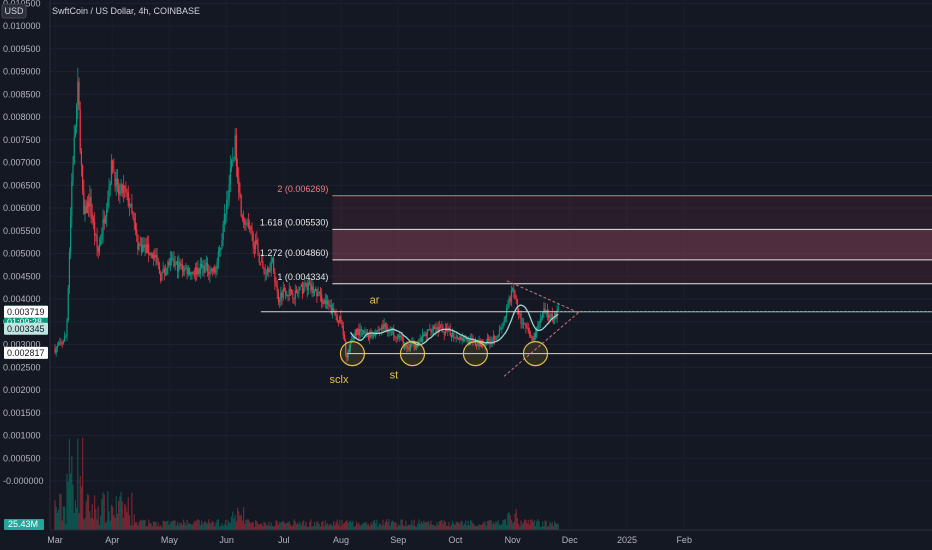 The width and height of the screenshot is (932, 550). Describe the element at coordinates (535, 354) in the screenshot. I see `highlight-circle` at that location.